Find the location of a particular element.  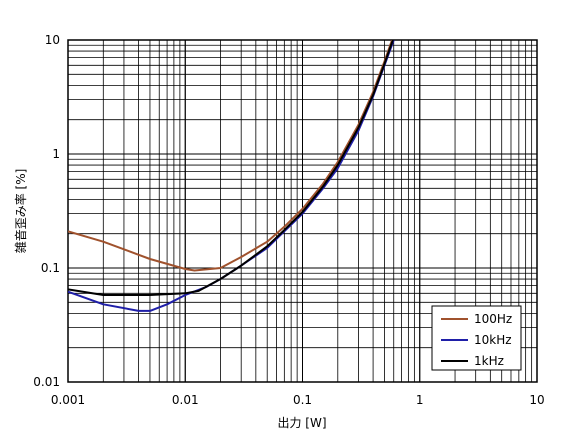

x-tick-labels: 0.001 0.01 0.1 1 10 is located at coordinates (298, 400).